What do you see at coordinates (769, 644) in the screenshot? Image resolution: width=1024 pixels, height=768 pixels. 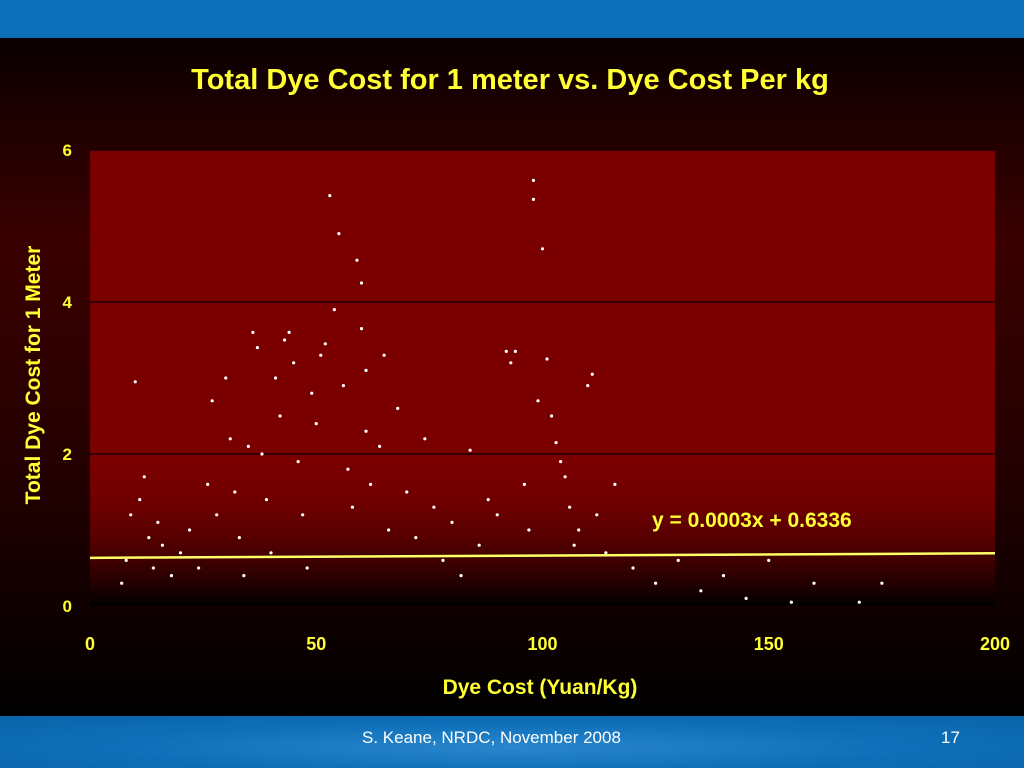 I see `x-tick-label: 150` at bounding box center [769, 644].